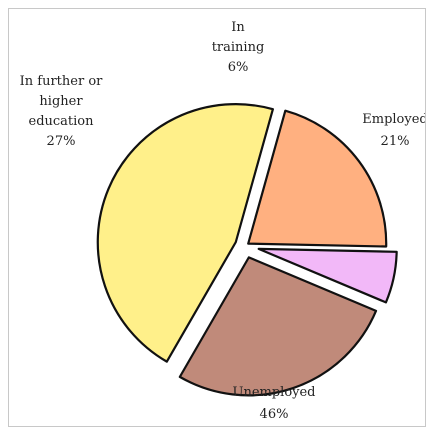  Describe the element at coordinates (327, 275) in the screenshot. I see `pie-slice-in-training` at that location.